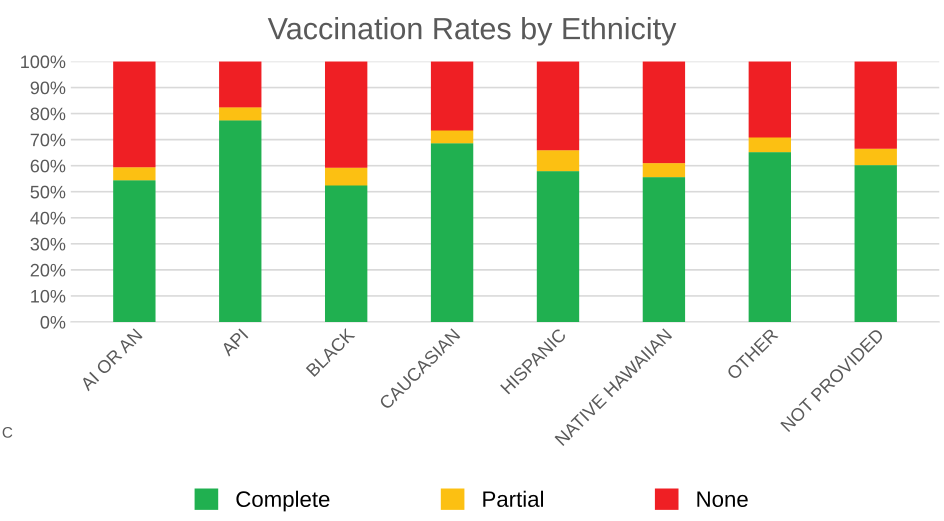  What do you see at coordinates (513, 499) in the screenshot?
I see `legend-label: Partial` at bounding box center [513, 499].